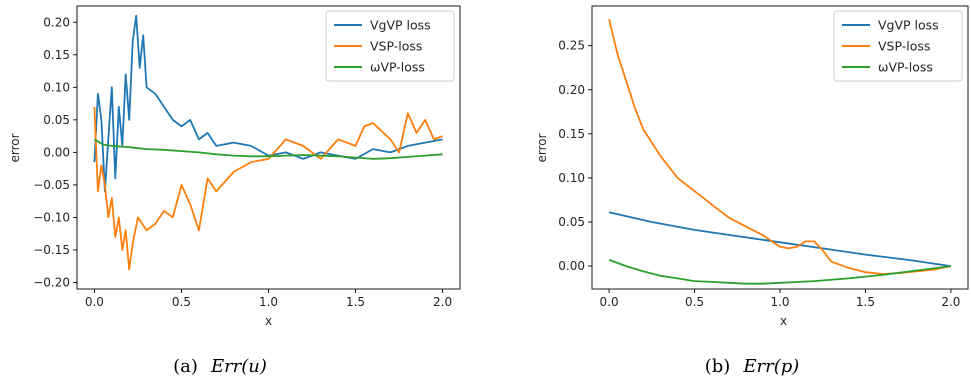 The image size is (971, 385). What do you see at coordinates (571, 266) in the screenshot?
I see `panel-b-y-tick-label: 0.00` at bounding box center [571, 266].